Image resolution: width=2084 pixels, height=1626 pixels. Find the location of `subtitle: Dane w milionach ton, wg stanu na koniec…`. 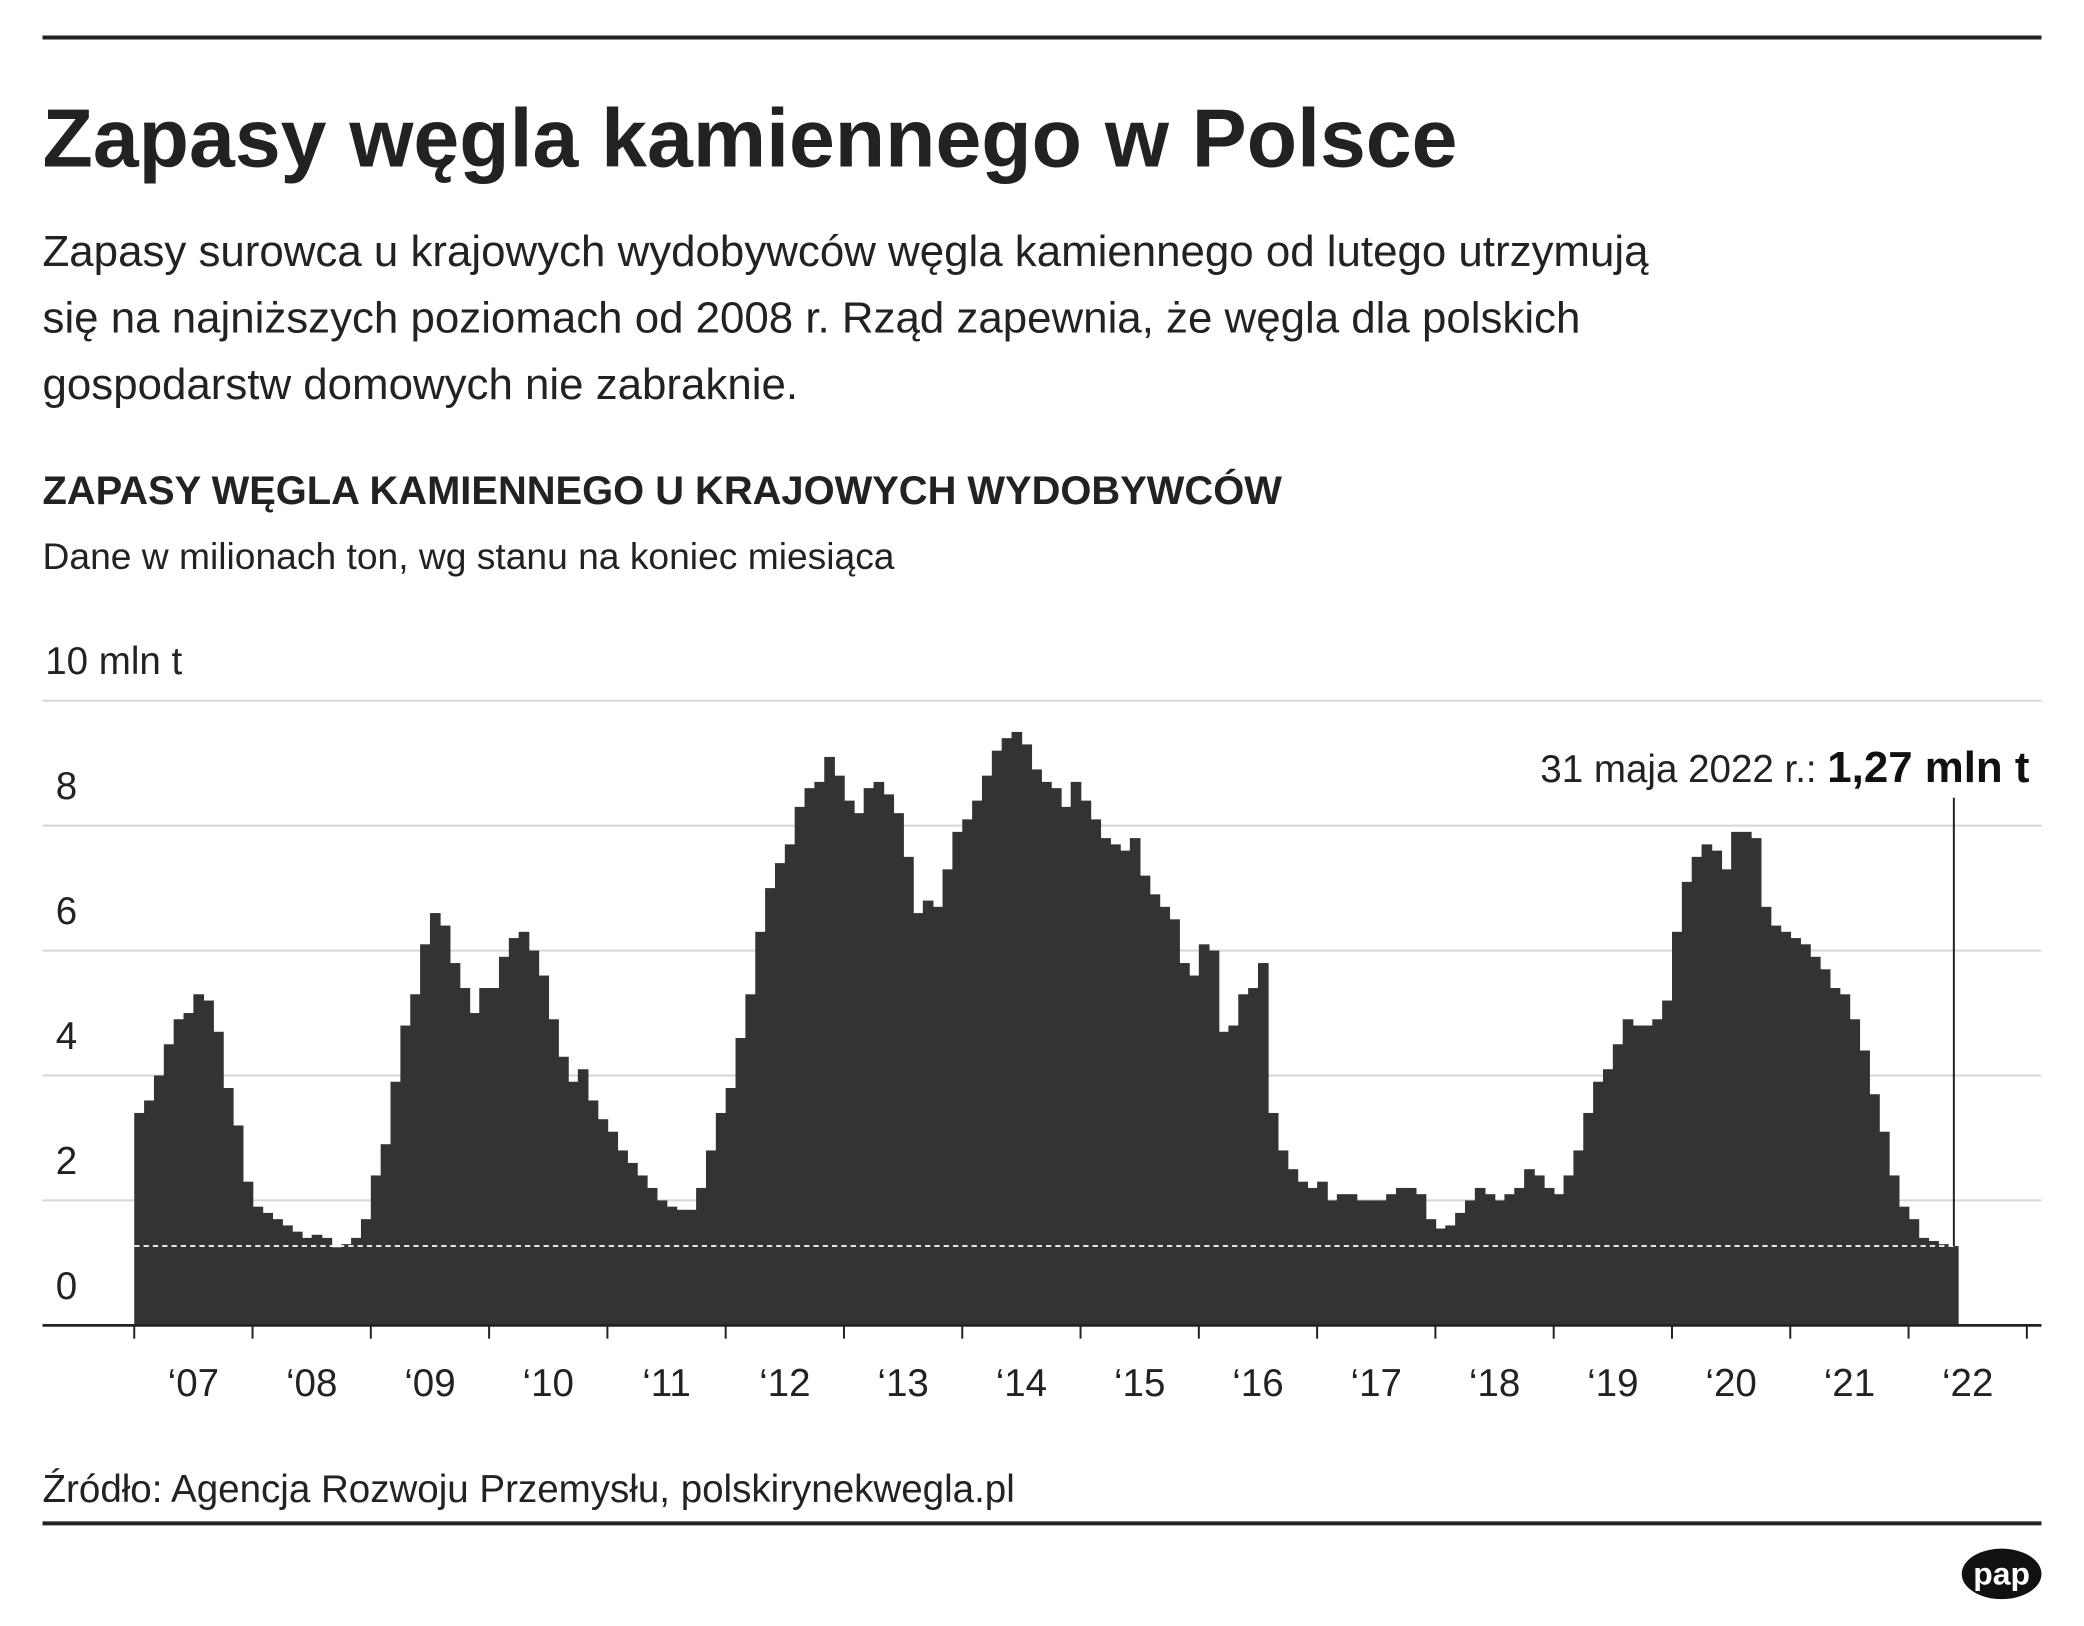

subtitle: Dane w milionach ton, wg stanu na koniec… is located at coordinates (469, 556).